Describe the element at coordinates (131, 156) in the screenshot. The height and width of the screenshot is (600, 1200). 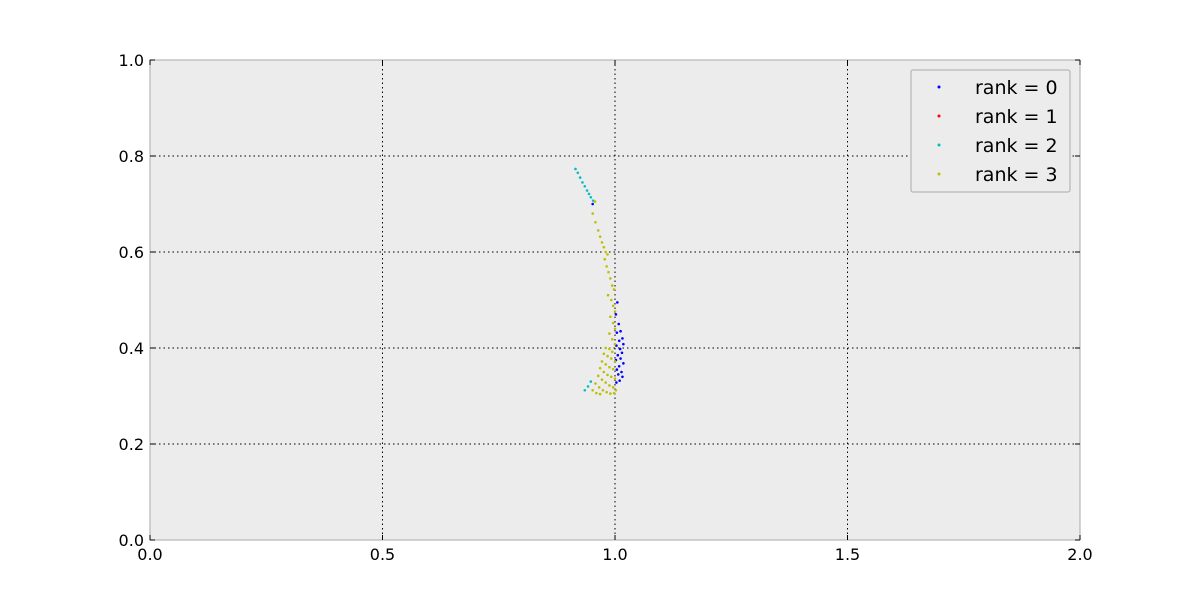
I see `y-tick-label: 0.8` at that location.